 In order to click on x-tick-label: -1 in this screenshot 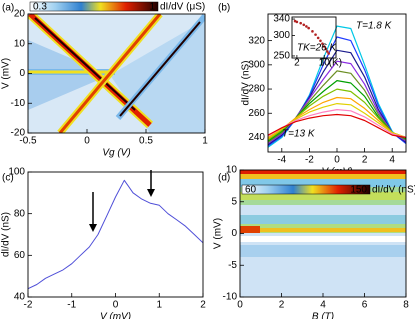, I will do `click(71, 305)`.